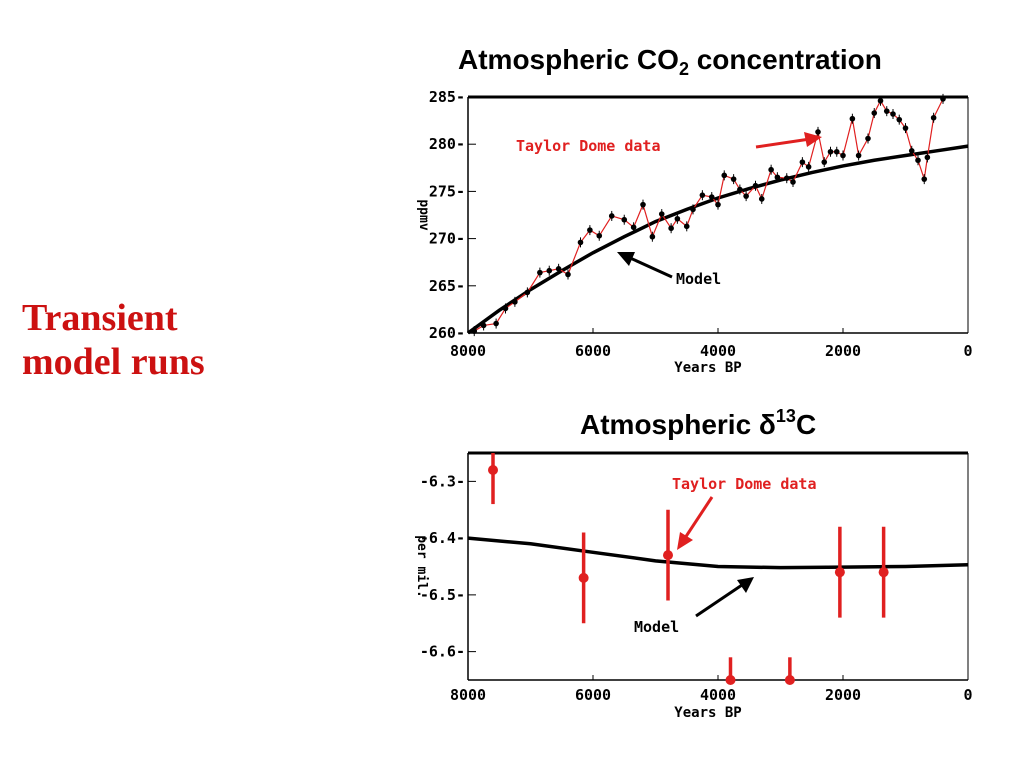  What do you see at coordinates (442, 538) in the screenshot?
I see `d13c-y-tick-label: -6.4-` at bounding box center [442, 538].